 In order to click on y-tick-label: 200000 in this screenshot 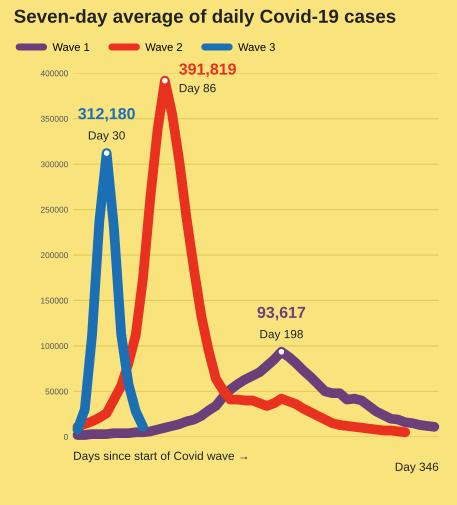, I will do `click(54, 255)`.